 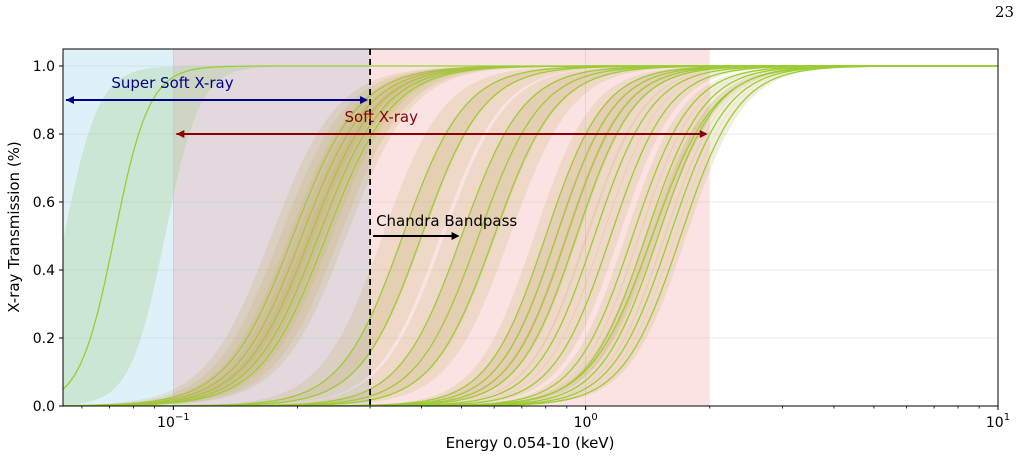 I want to click on chandra-arrow: Chandra Bandpass, so click(x=445, y=226).